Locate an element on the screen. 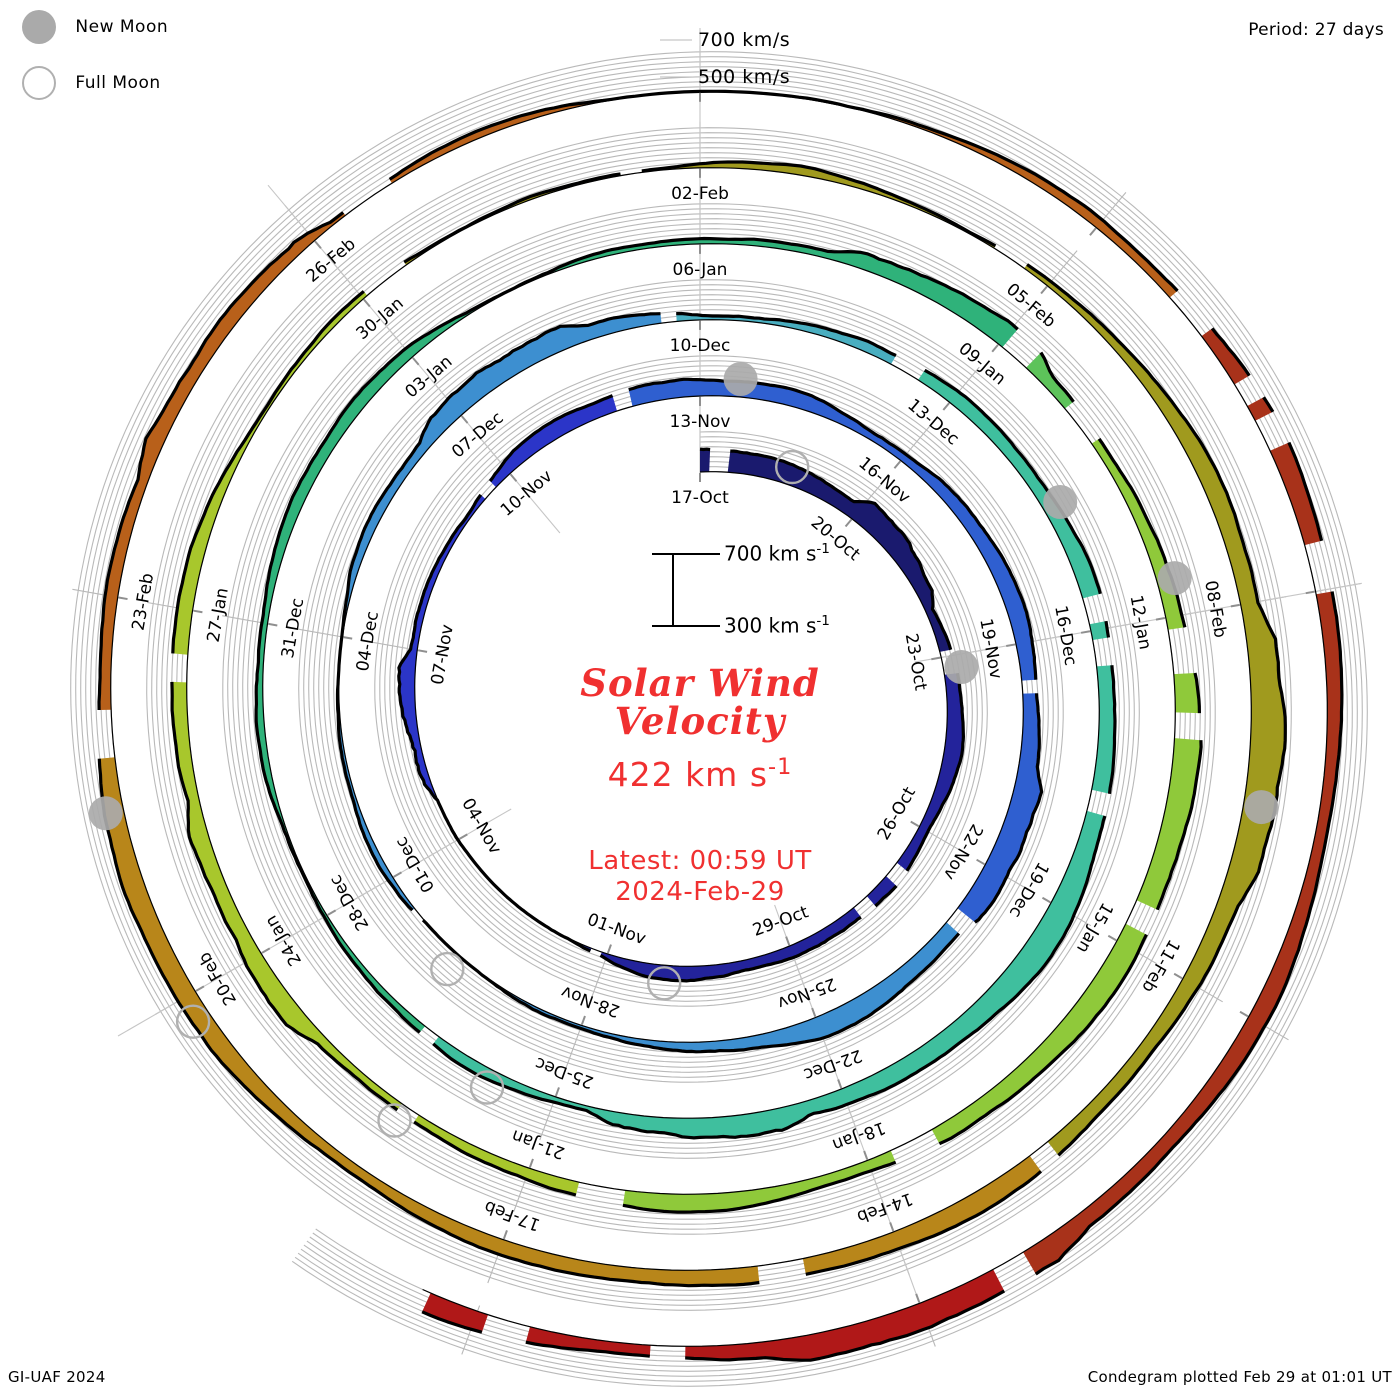 The image size is (1400, 1400). plot-timestamp: Condegram plotted Feb 29 at 01:01 UT is located at coordinates (1239, 1377).